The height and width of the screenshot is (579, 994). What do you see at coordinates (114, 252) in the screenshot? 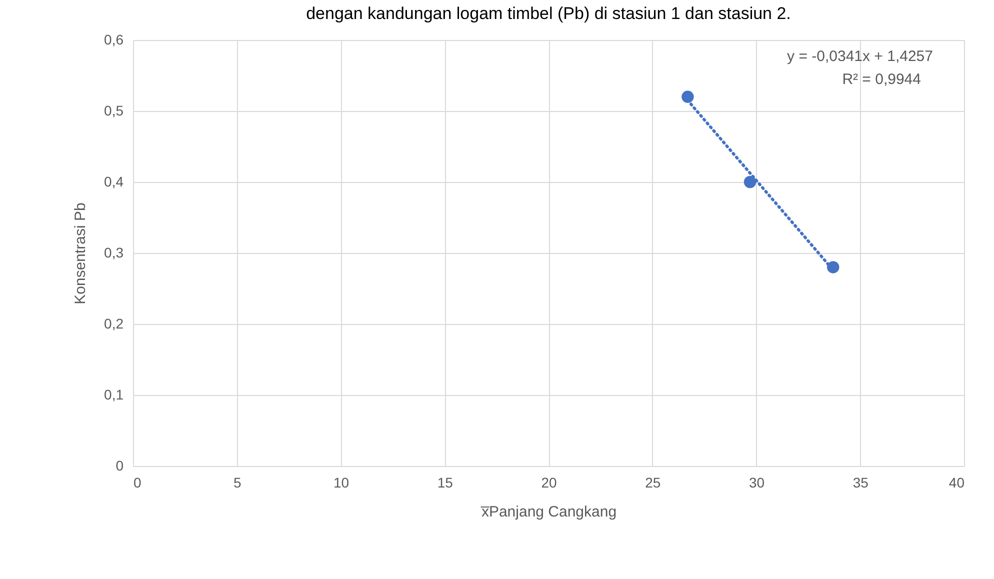
I see `y-tick-label: 0,3` at bounding box center [114, 252].